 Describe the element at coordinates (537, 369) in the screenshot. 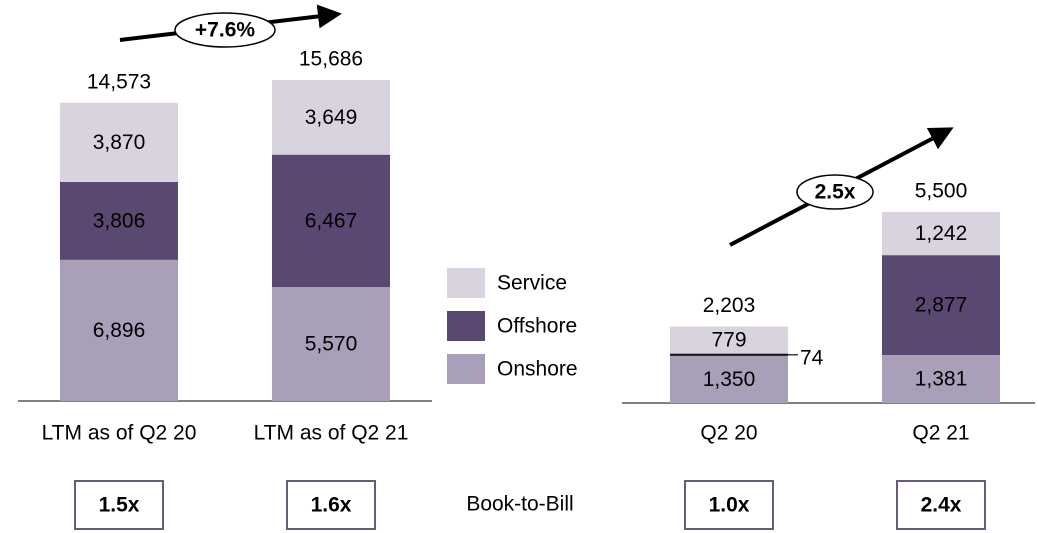

I see `legend-label: Onshore` at that location.